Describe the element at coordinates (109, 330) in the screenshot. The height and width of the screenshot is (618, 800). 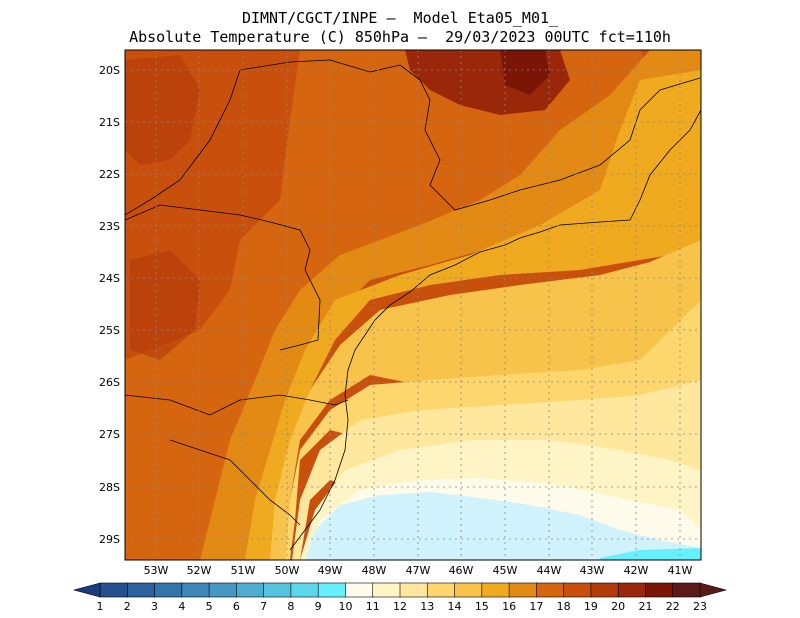
I see `lat-label: 25S` at that location.